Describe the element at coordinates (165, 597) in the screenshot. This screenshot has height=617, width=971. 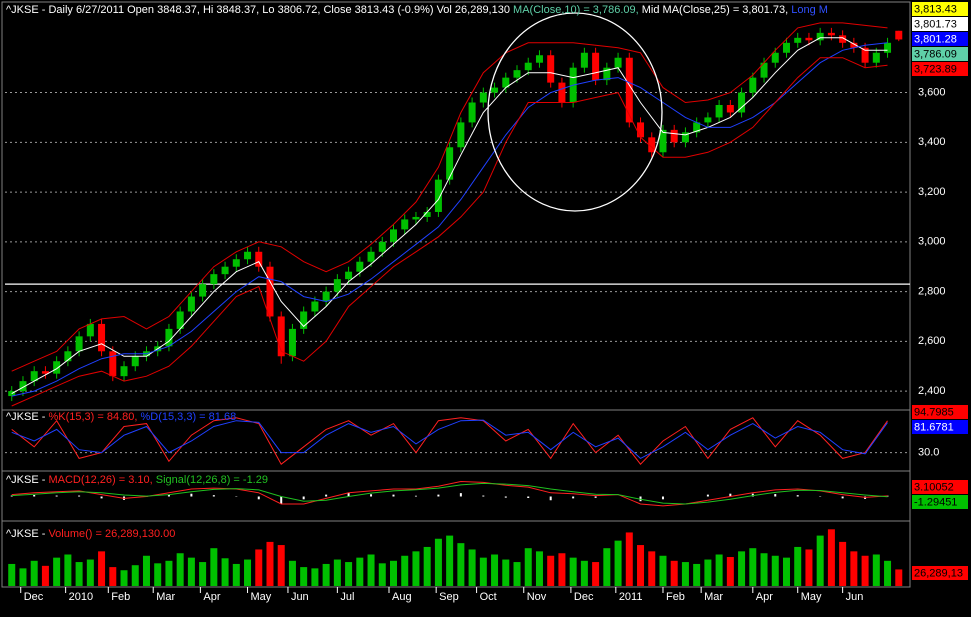
I see `x-tick-label: Mar` at that location.